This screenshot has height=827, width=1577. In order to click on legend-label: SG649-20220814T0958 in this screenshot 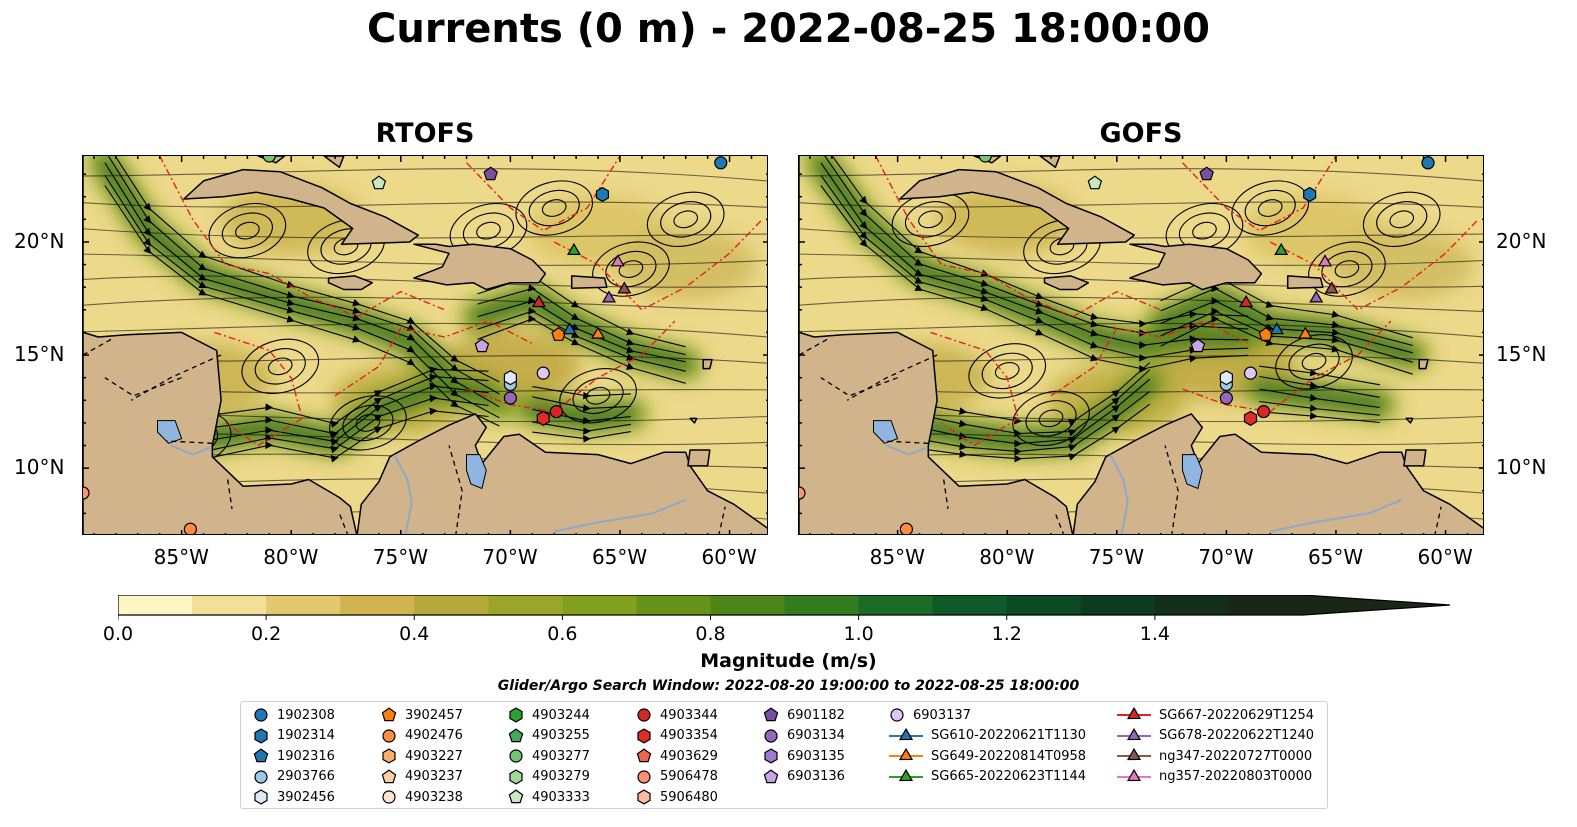, I will do `click(1009, 756)`.